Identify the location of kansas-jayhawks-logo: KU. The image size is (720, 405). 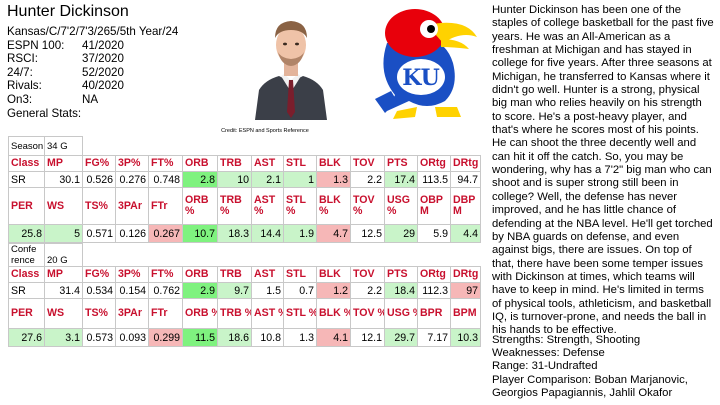
(418, 62).